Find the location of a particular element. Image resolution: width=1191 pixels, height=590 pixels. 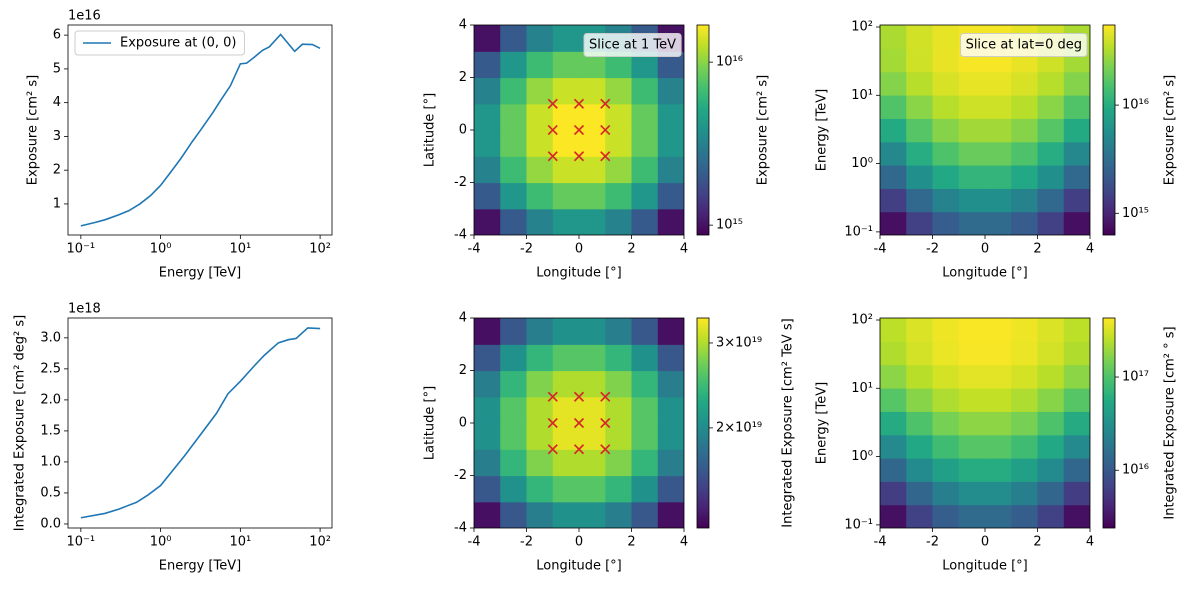

annotation: Slice at lat=0 deg is located at coordinates (1024, 45).